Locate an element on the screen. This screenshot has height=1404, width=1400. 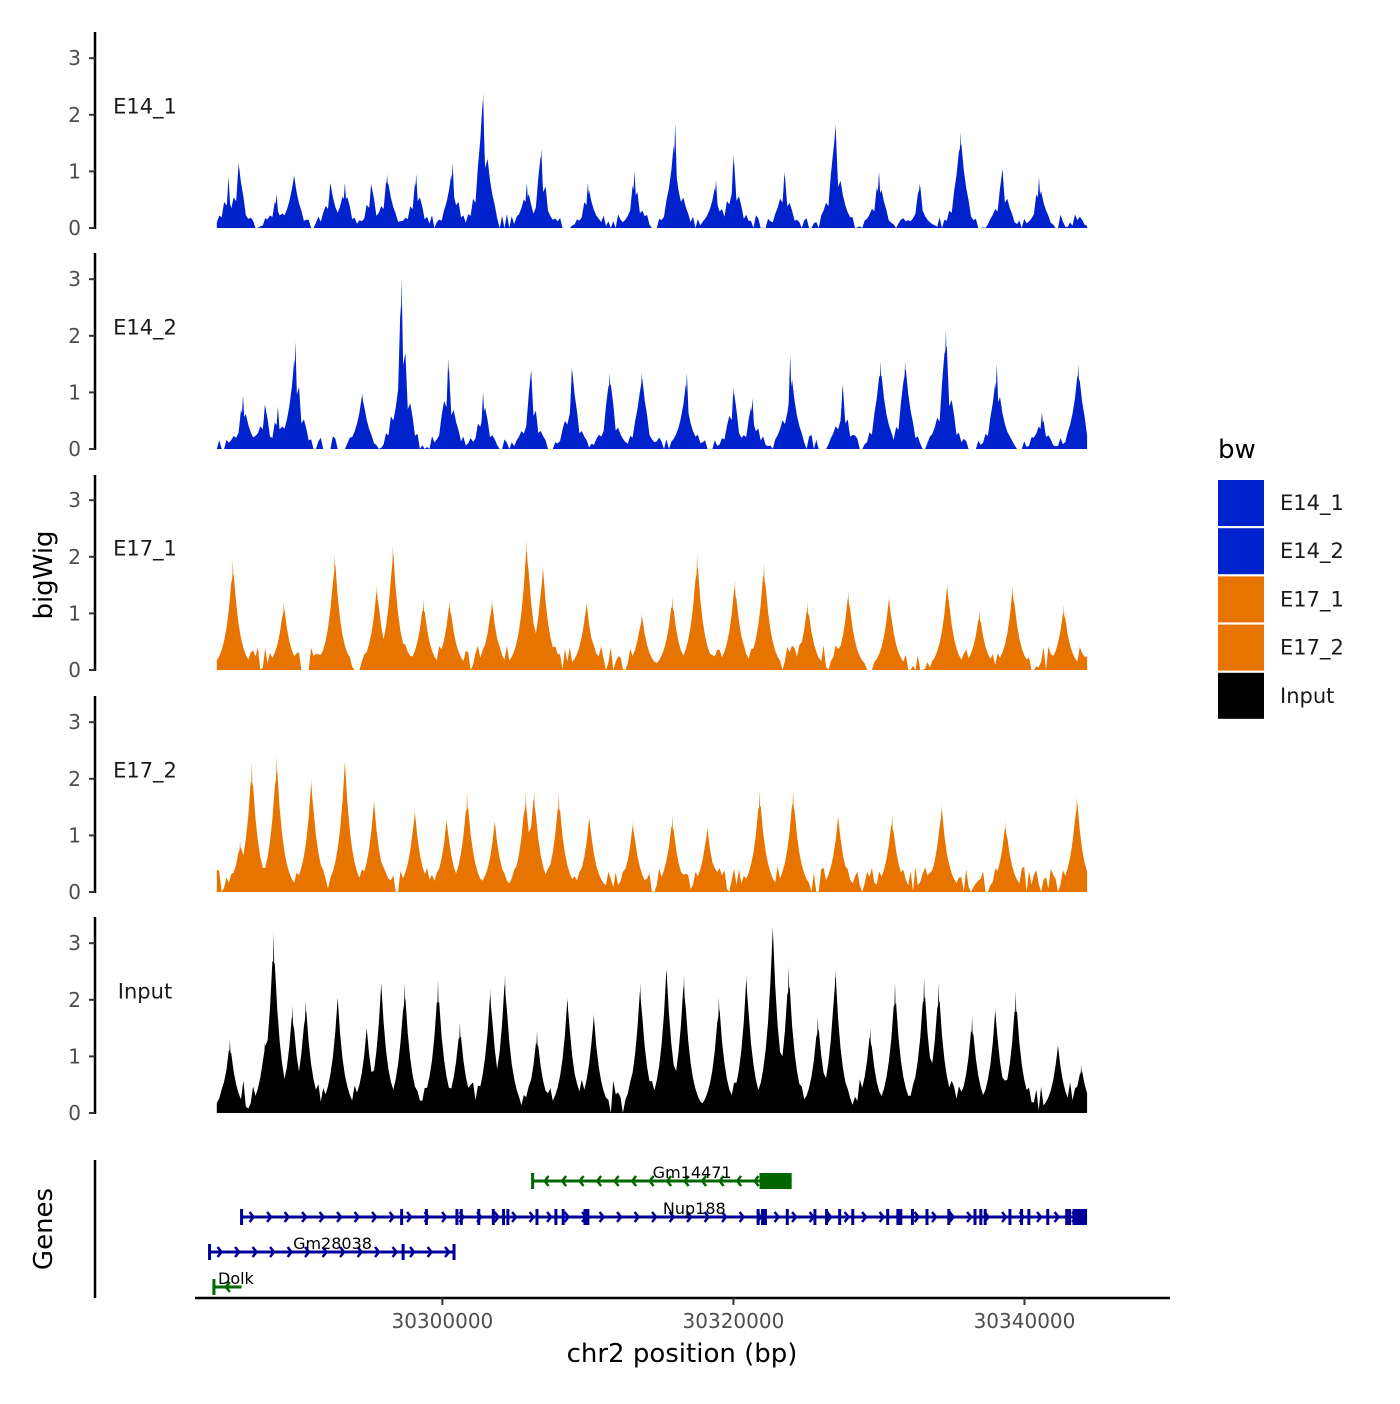
legend-label: E17_2 is located at coordinates (1312, 648).